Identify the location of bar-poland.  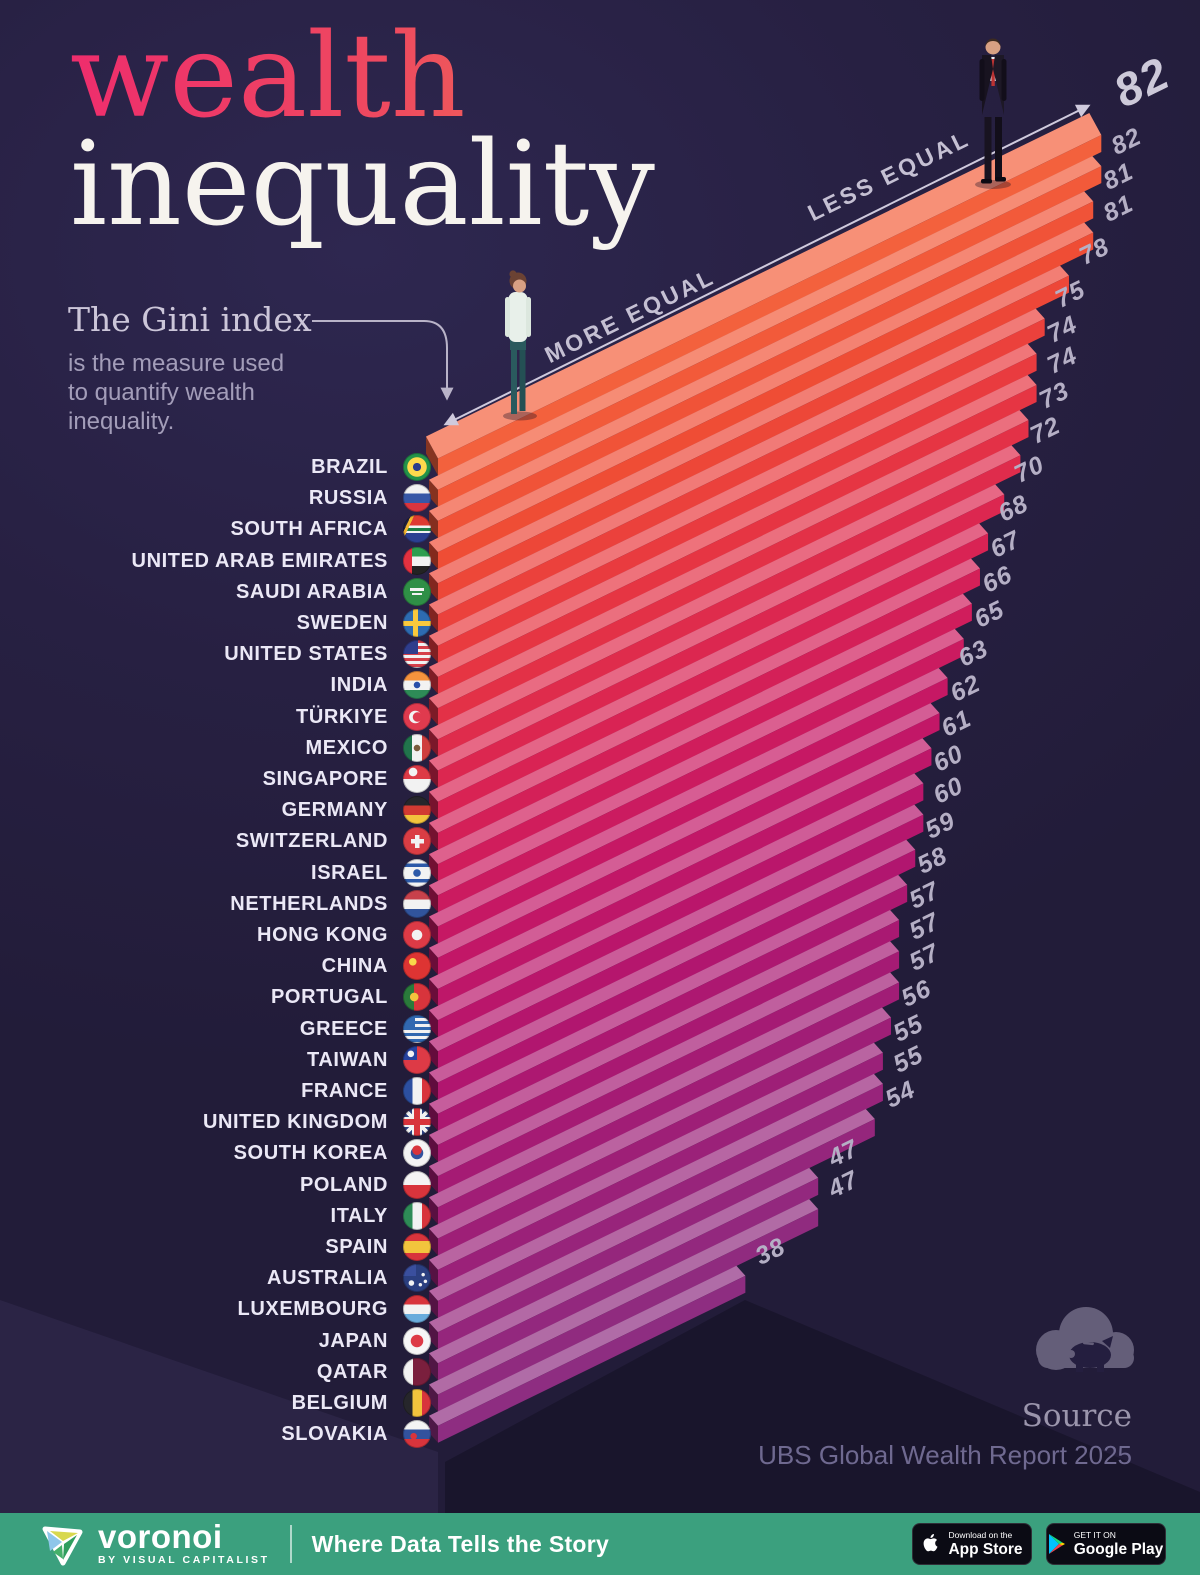
(664, 1067).